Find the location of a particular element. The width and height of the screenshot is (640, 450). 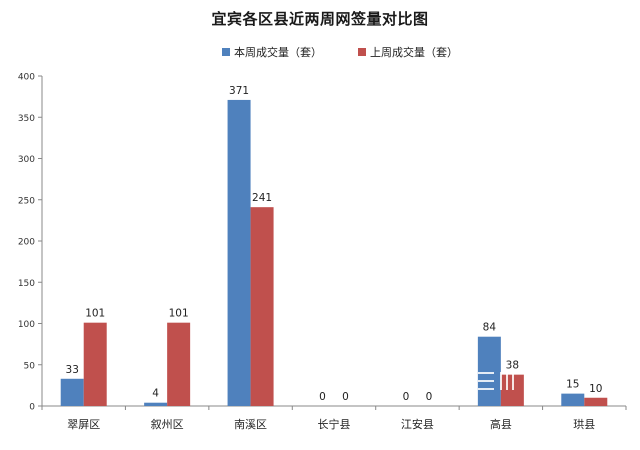

legend-swatch-last-week is located at coordinates (362, 52).